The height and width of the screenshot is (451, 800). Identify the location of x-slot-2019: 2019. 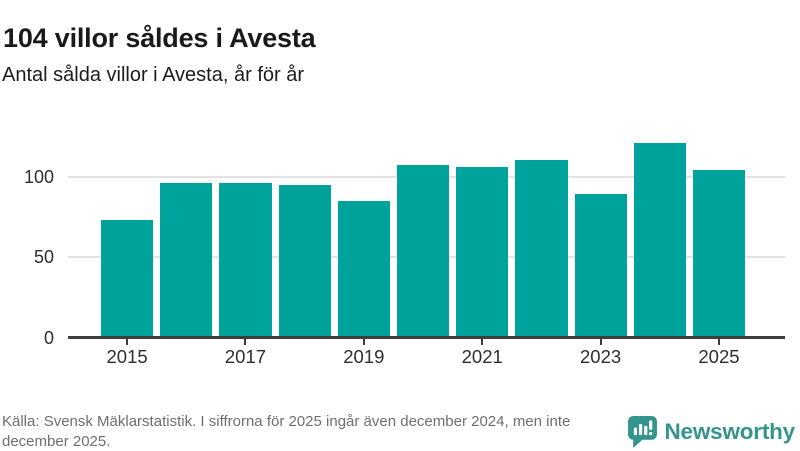
(364, 355).